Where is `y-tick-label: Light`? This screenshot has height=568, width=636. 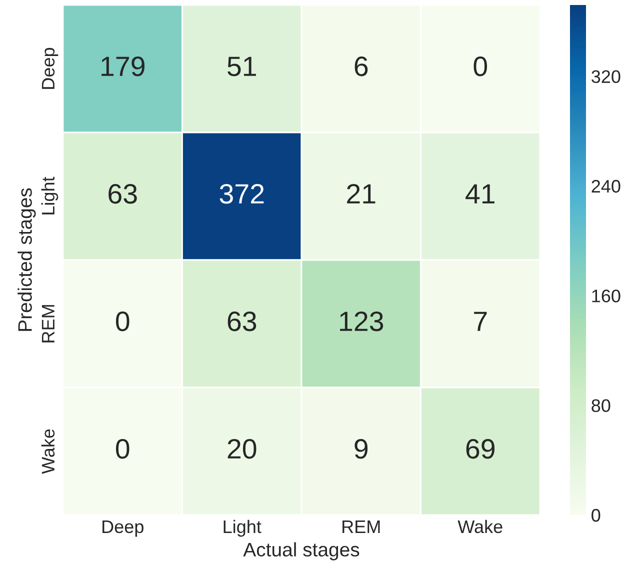 y-tick-label: Light is located at coordinates (49, 195).